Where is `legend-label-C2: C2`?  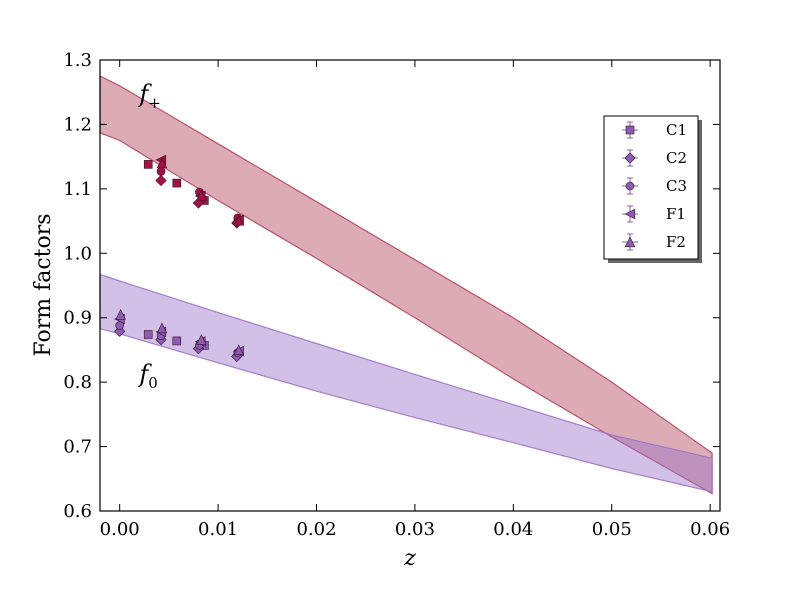
legend-label-C2: C2 is located at coordinates (676, 158).